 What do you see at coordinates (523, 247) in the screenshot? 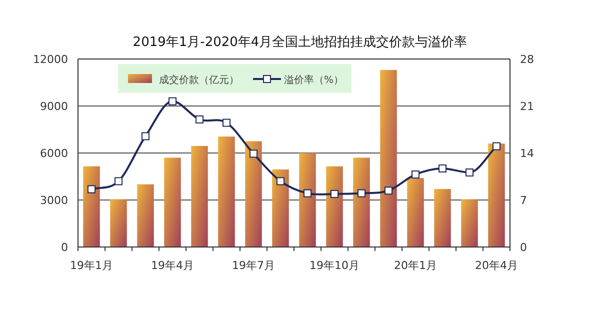
I see `y2-tick-label: 0` at bounding box center [523, 247].